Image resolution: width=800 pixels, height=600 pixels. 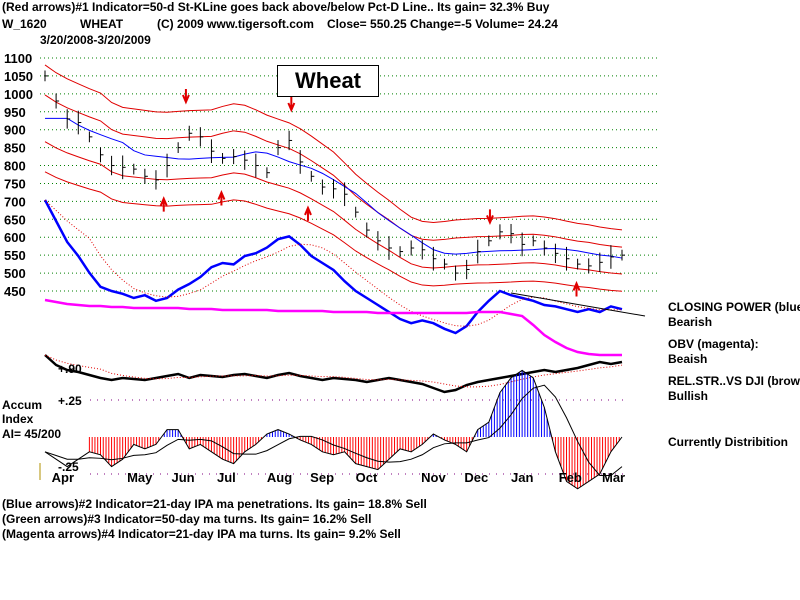 What do you see at coordinates (713, 344) in the screenshot?
I see `obv-label: OBV (magenta):` at bounding box center [713, 344].